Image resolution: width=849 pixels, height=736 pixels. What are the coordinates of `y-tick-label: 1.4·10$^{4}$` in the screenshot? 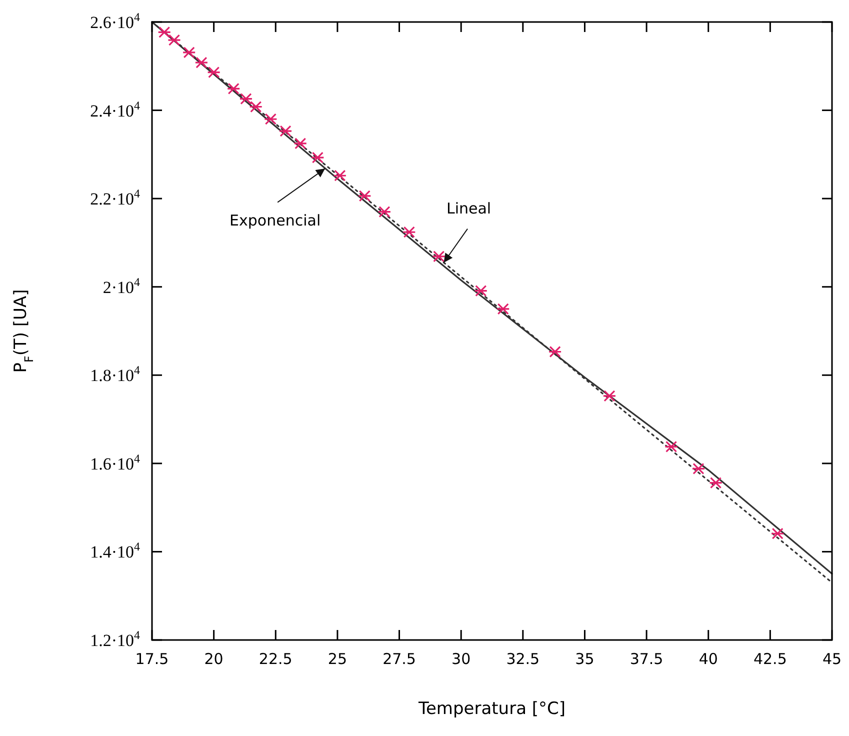 It's located at (115, 551).